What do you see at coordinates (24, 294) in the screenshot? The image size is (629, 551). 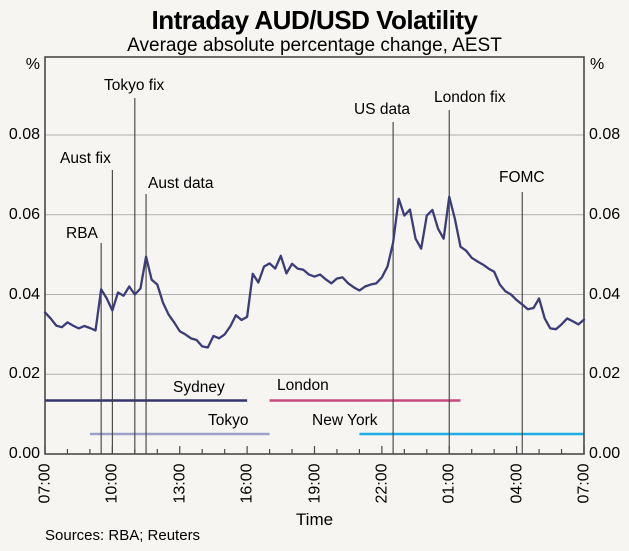 I see `y-tick-label-left: 0.04` at bounding box center [24, 294].